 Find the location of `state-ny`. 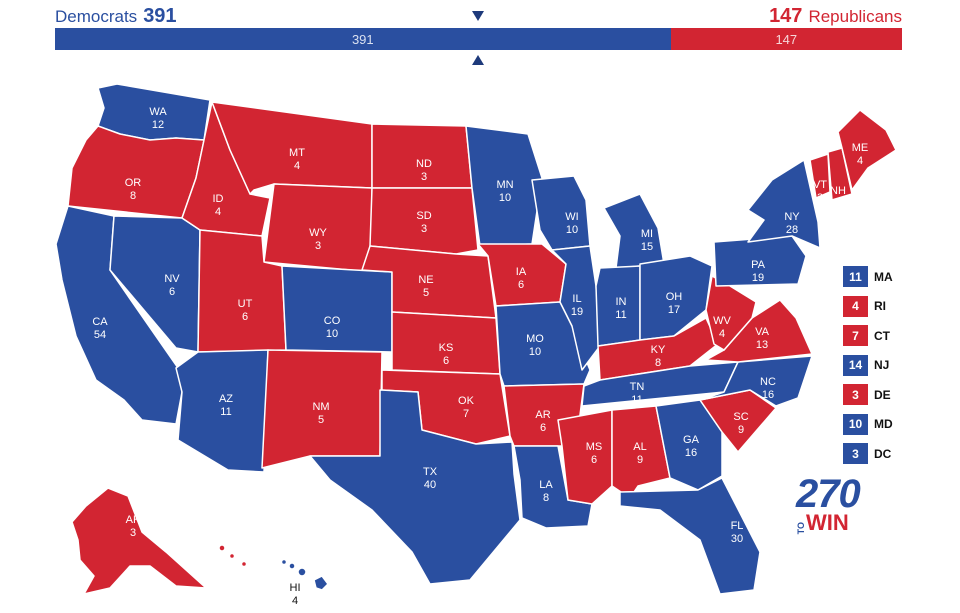

state-ny is located at coordinates (784, 204).